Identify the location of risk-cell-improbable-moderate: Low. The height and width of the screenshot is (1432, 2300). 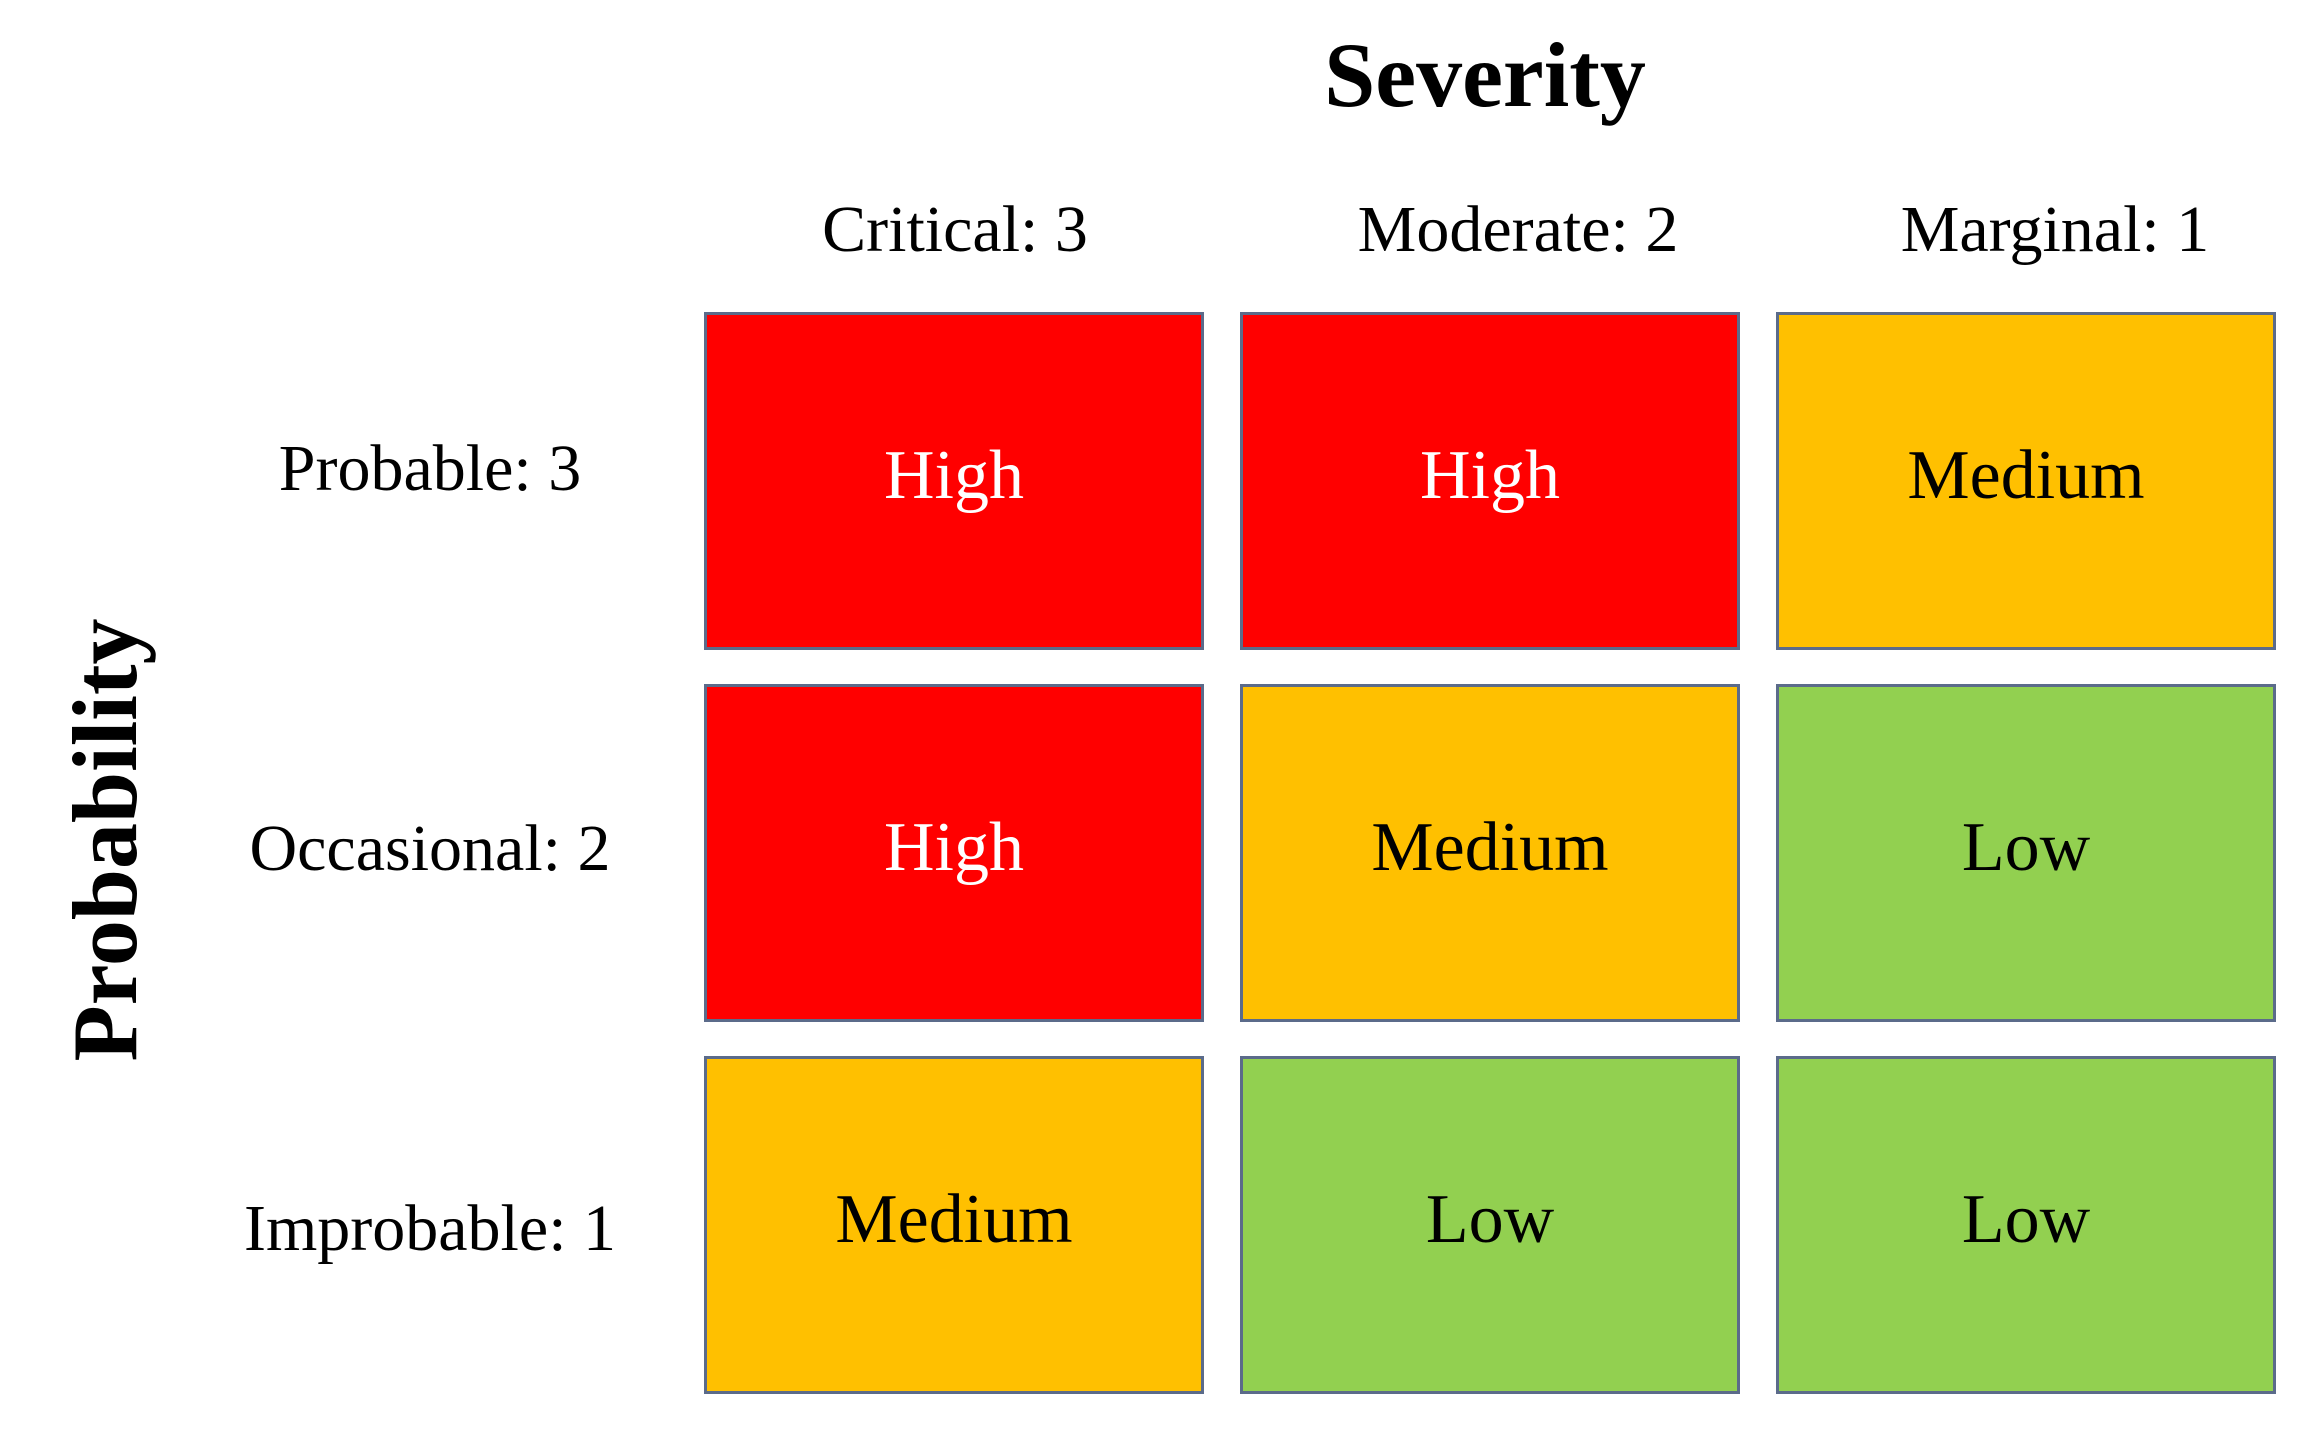
(1490, 1225).